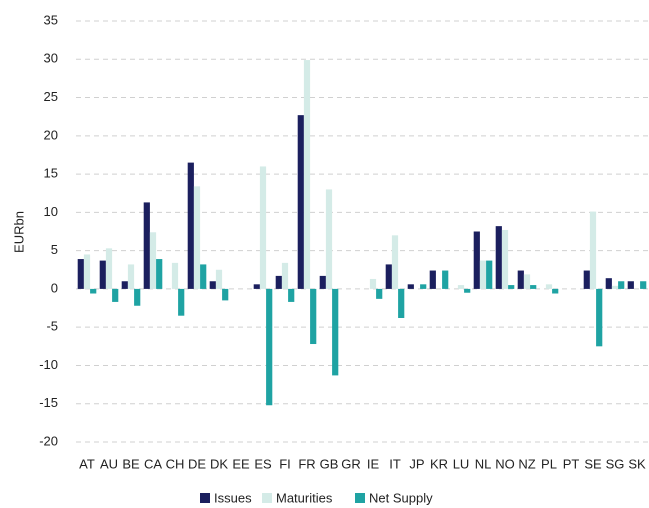 The height and width of the screenshot is (508, 649). Describe the element at coordinates (48, 402) in the screenshot. I see `y-tick-label: -15` at that location.